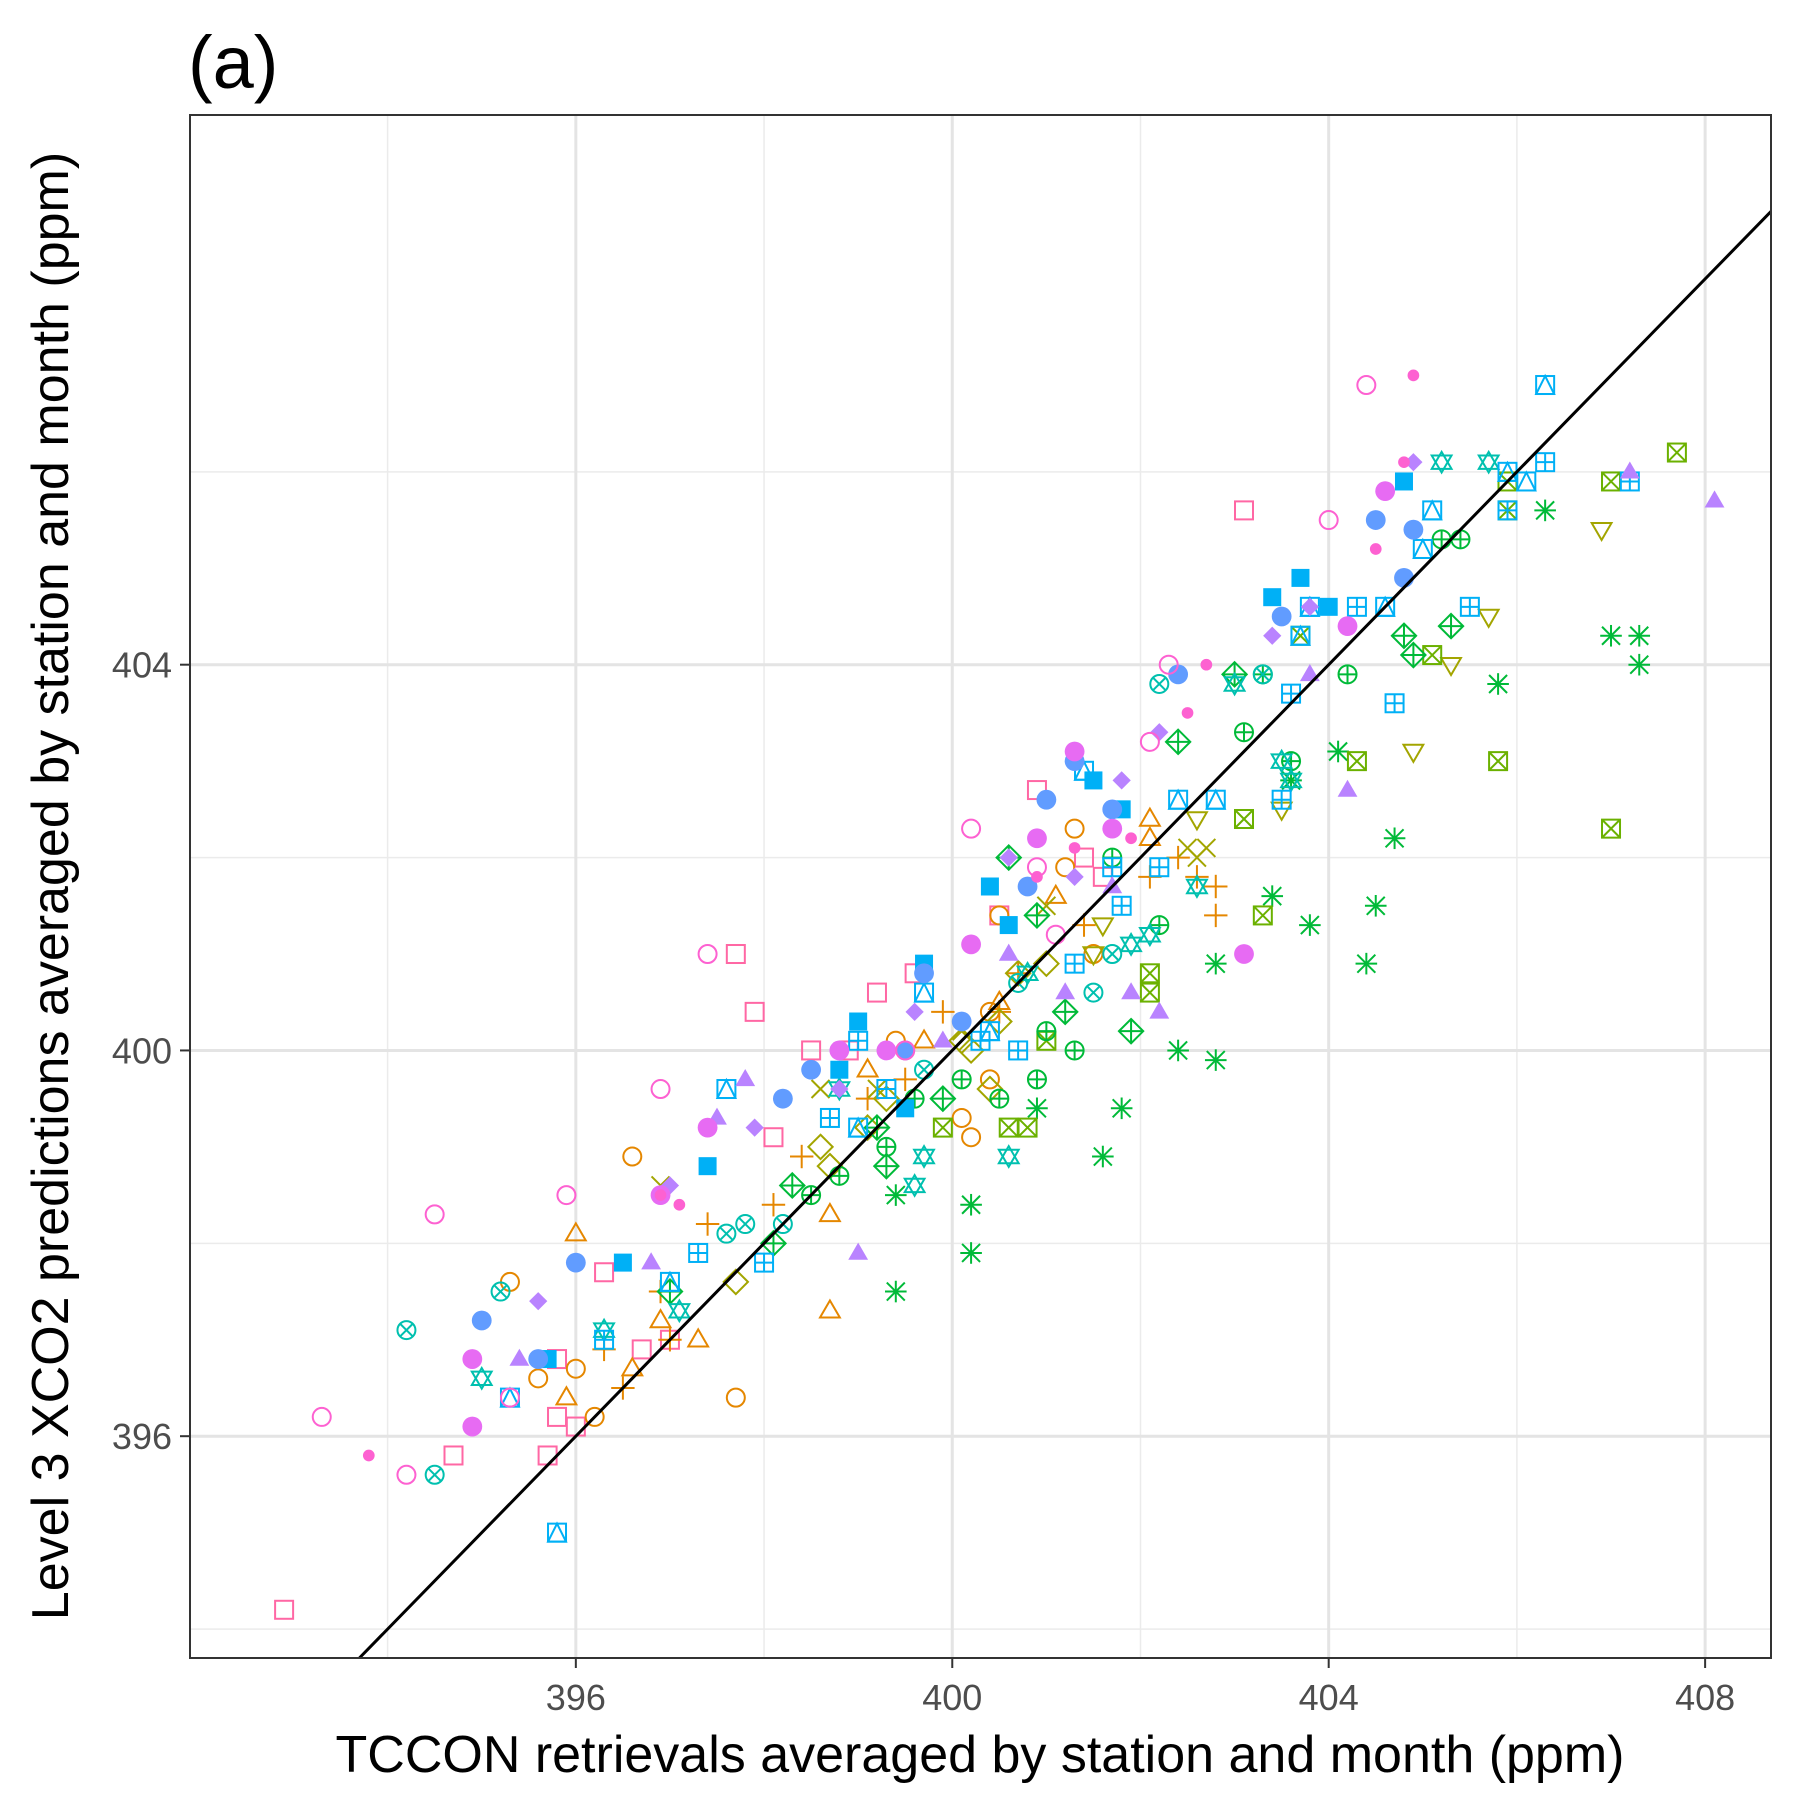 Image resolution: width=1800 pixels, height=1805 pixels. What do you see at coordinates (142, 1050) in the screenshot?
I see `y-tick-label: 400` at bounding box center [142, 1050].